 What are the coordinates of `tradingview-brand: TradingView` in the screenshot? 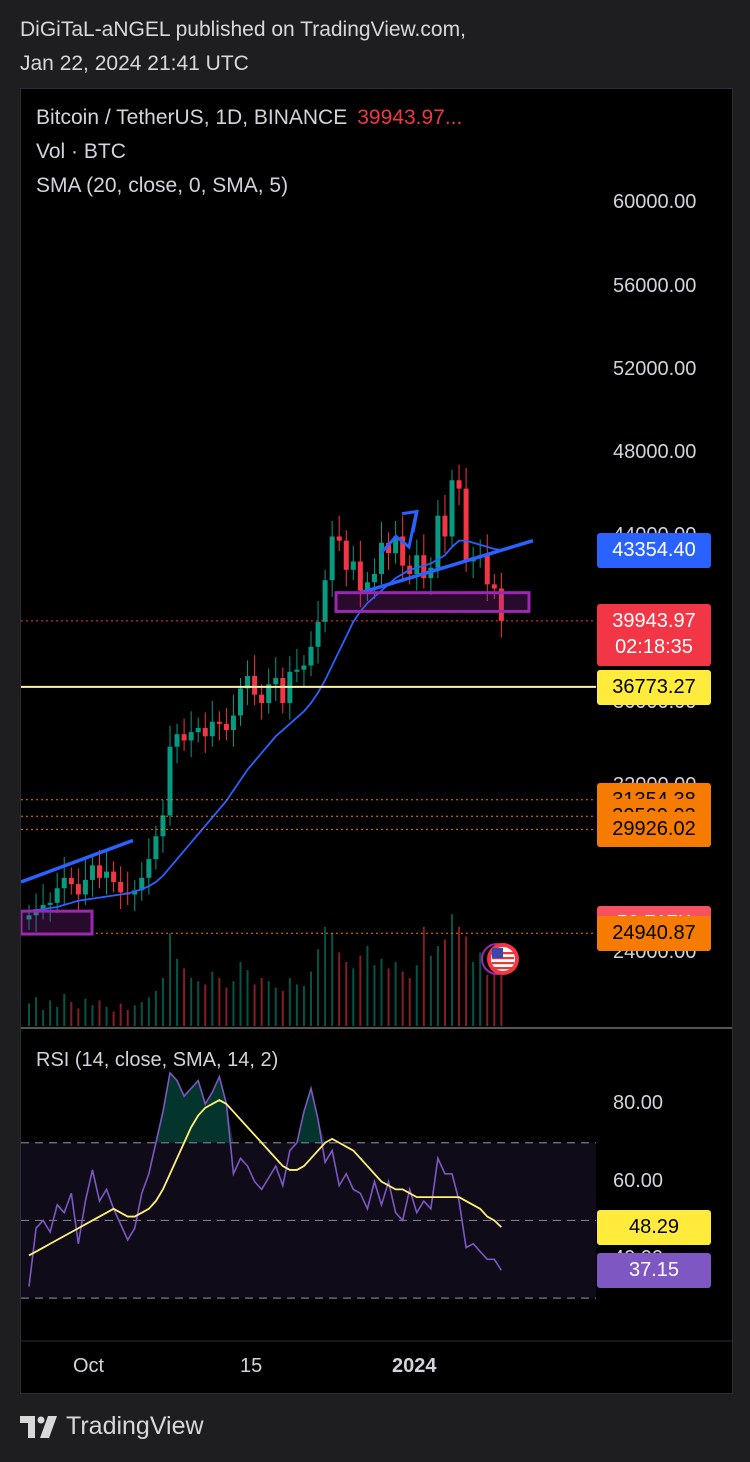 It's located at (112, 1426).